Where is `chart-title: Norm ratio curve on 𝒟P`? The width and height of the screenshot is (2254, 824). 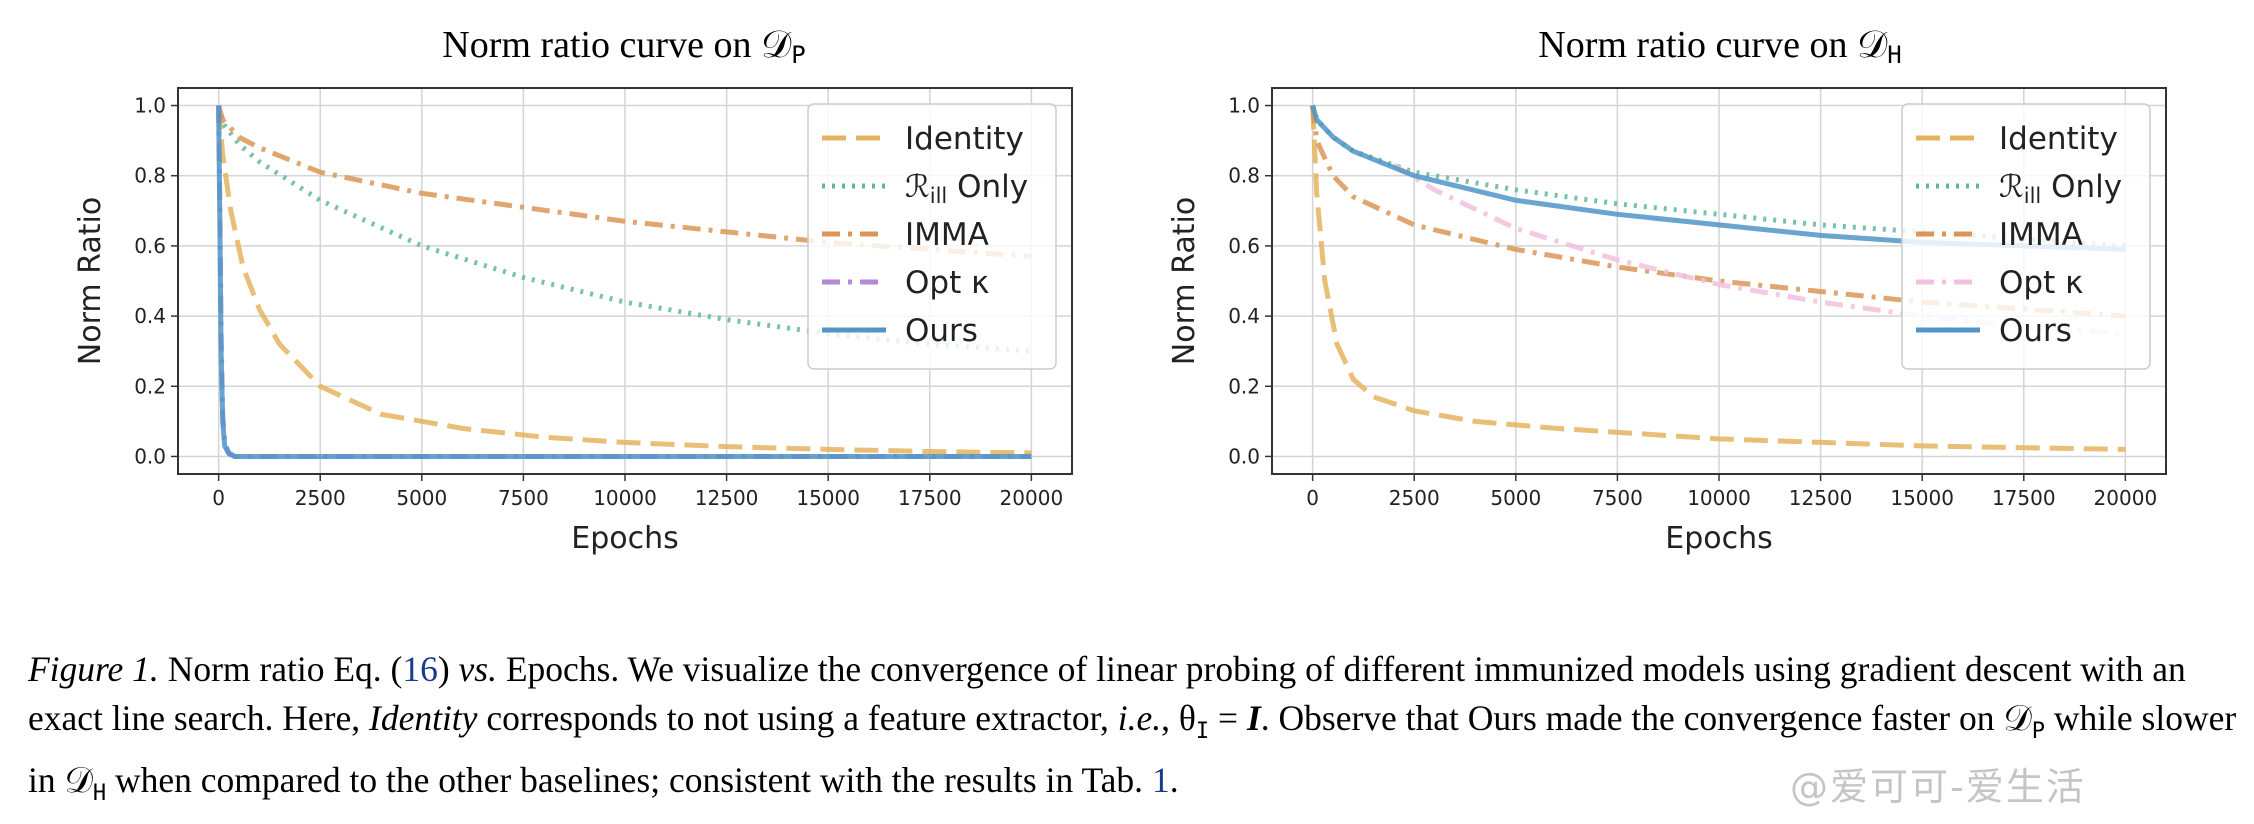
chart-title: Norm ratio curve on 𝒟P is located at coordinates (623, 46).